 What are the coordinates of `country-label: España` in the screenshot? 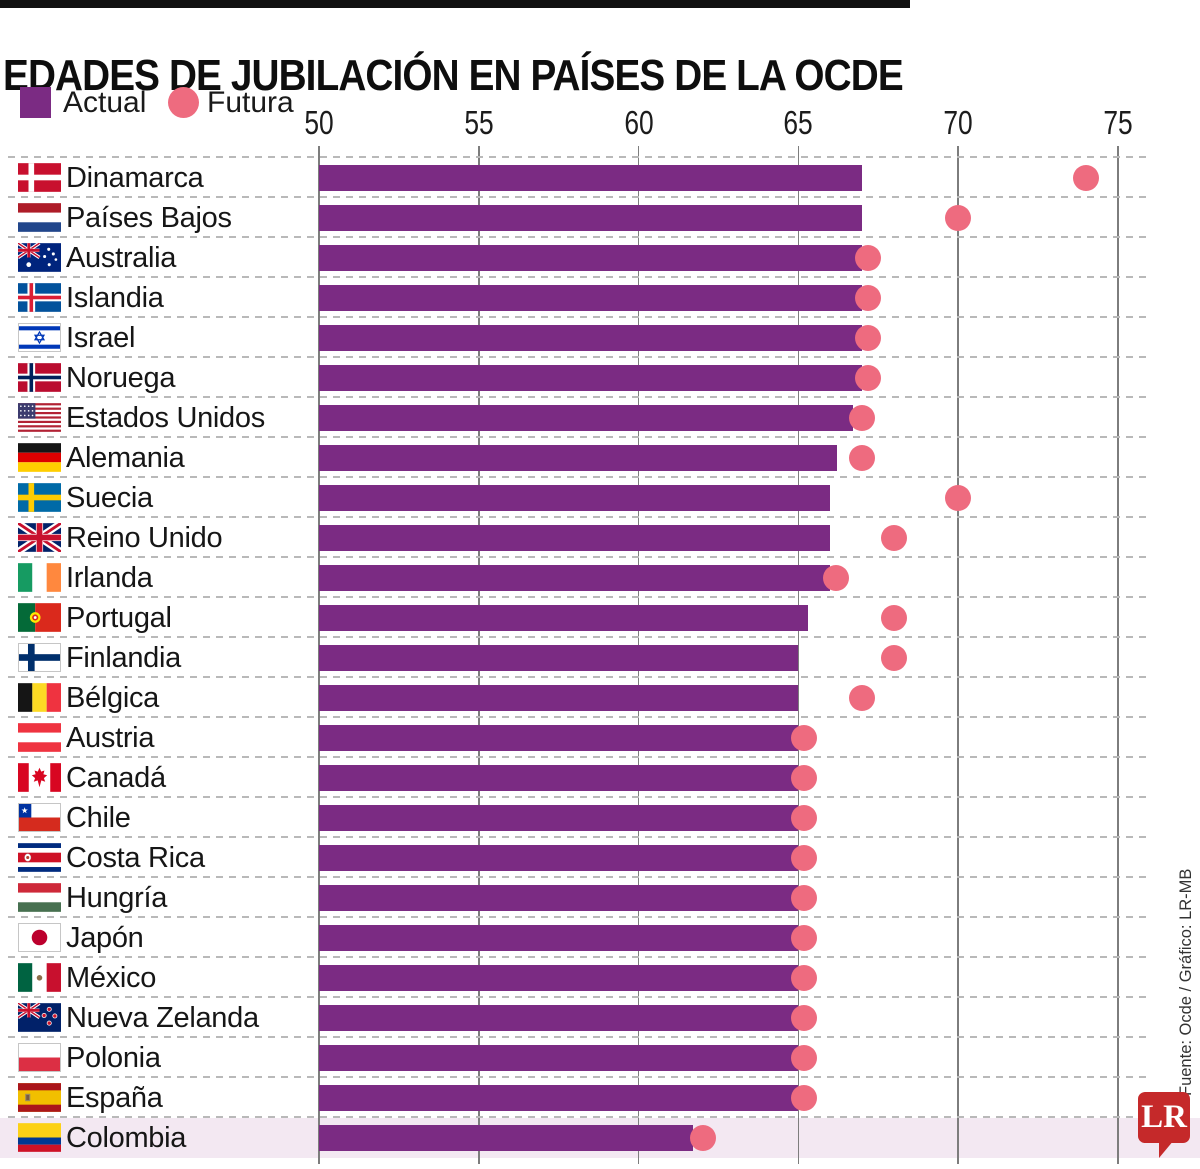 It's located at (114, 1098).